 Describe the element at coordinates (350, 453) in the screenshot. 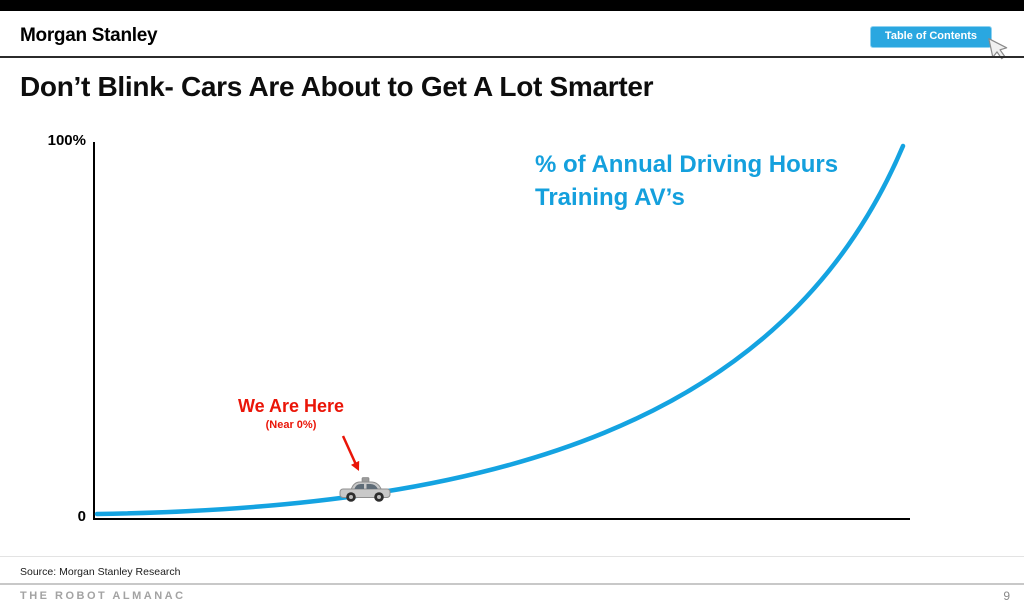

I see `annotation-arrow-icon` at that location.